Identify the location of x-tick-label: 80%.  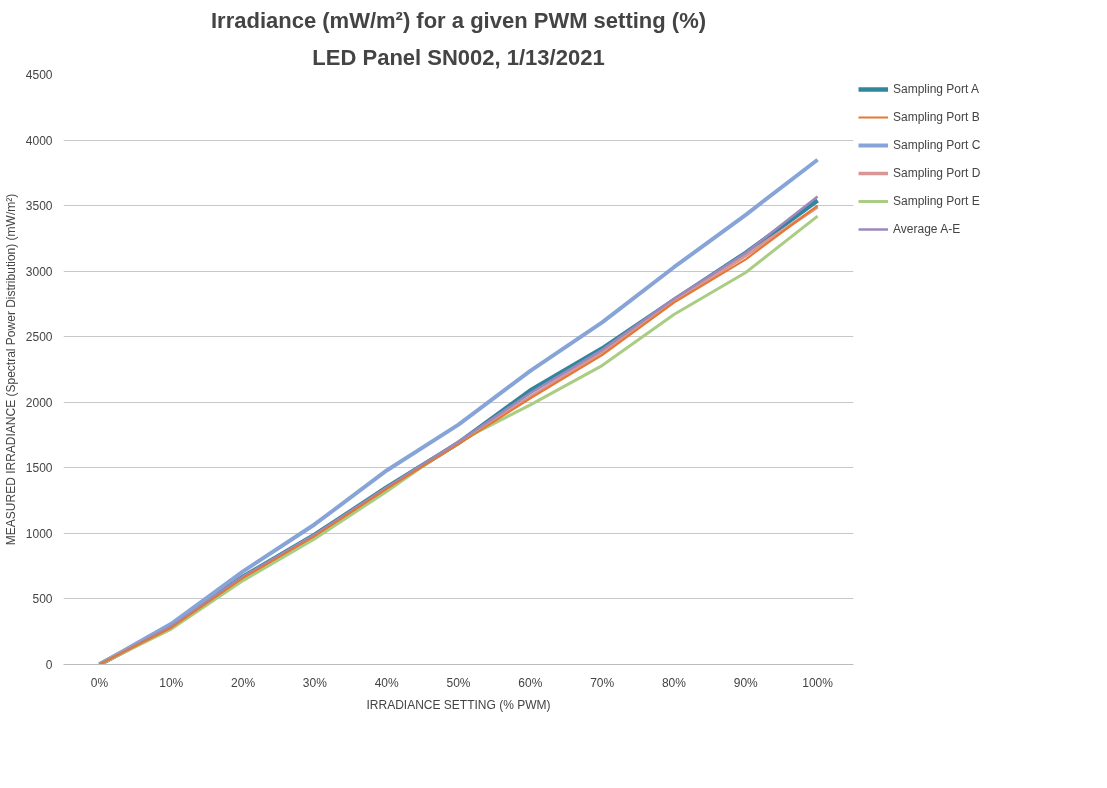
(674, 682).